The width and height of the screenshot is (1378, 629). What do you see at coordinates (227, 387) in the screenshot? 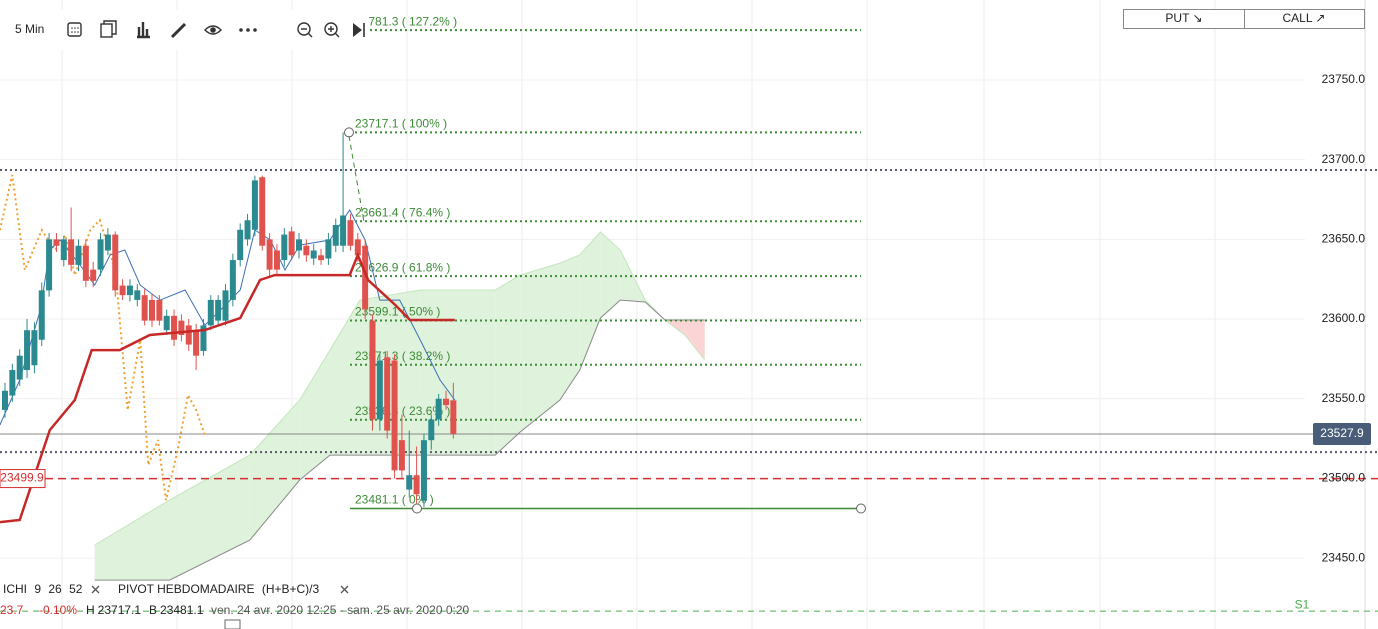
I see `kijun-line` at bounding box center [227, 387].